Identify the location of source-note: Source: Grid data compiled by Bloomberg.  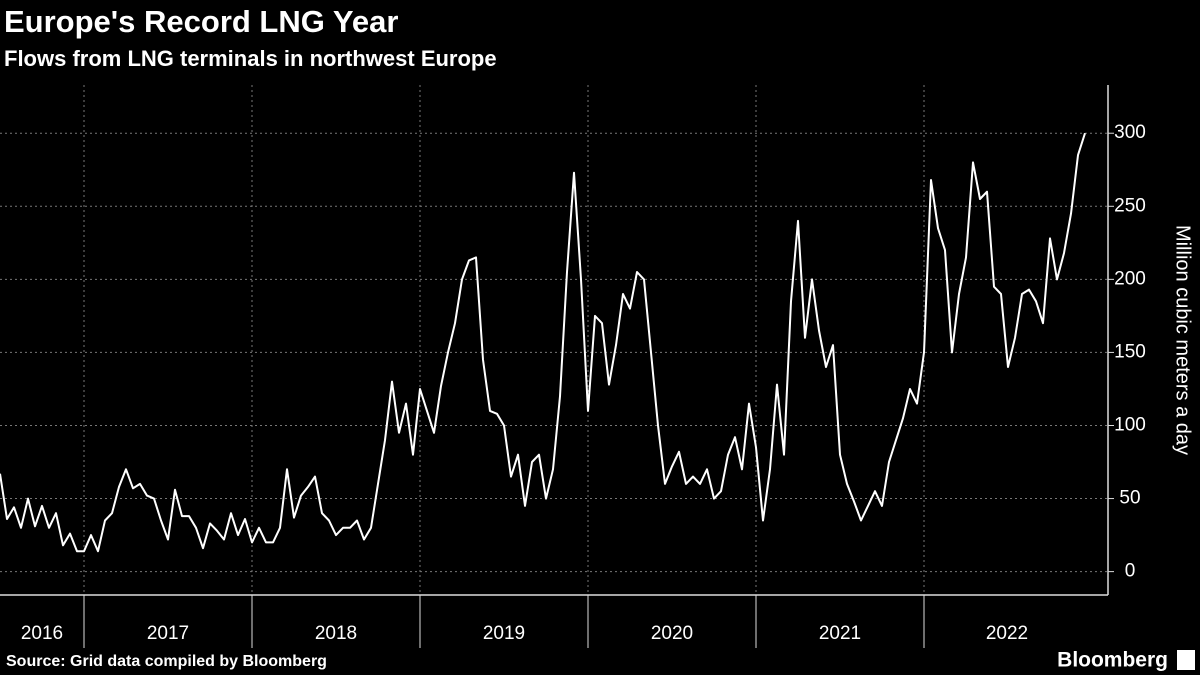
(166, 661).